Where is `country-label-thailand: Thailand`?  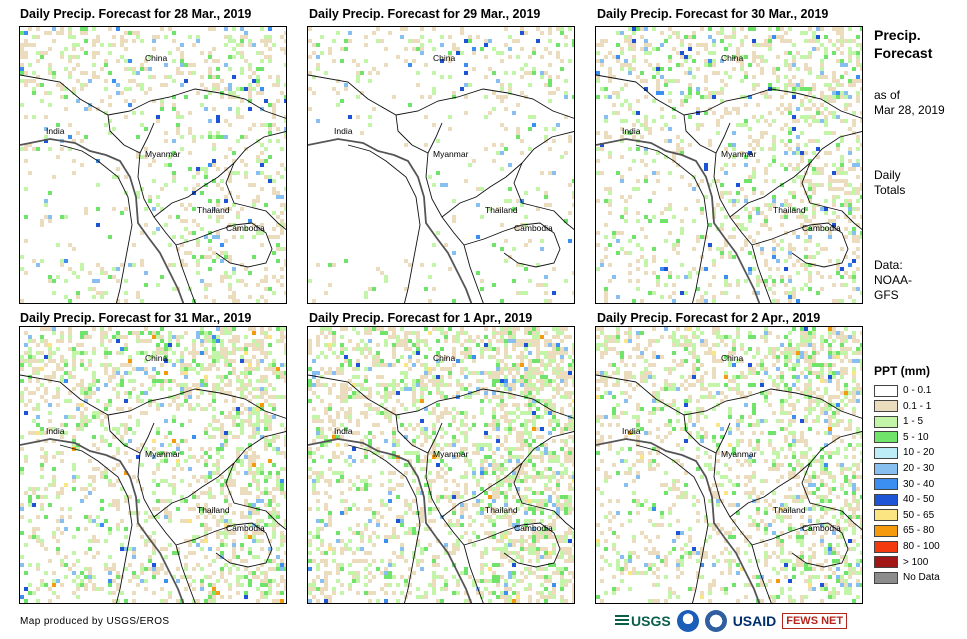
country-label-thailand: Thailand is located at coordinates (789, 210).